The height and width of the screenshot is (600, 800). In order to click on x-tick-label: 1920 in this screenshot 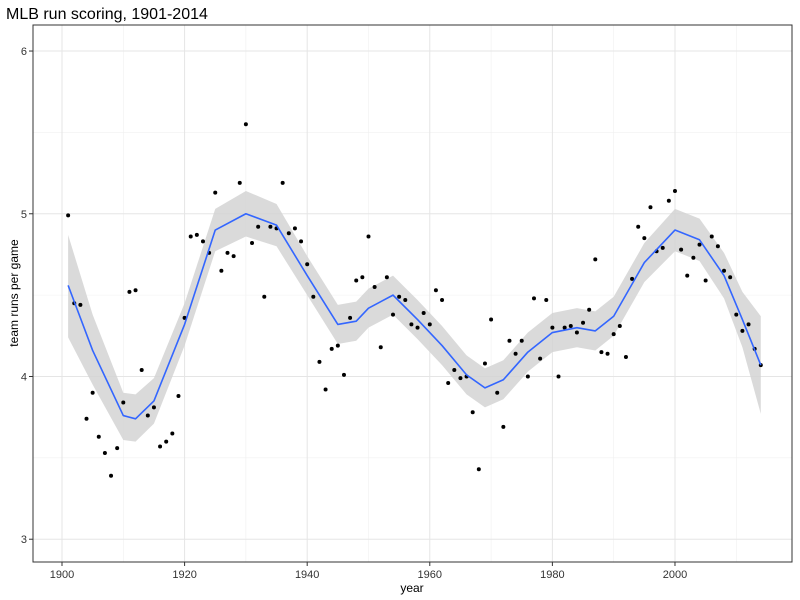, I will do `click(184, 575)`.